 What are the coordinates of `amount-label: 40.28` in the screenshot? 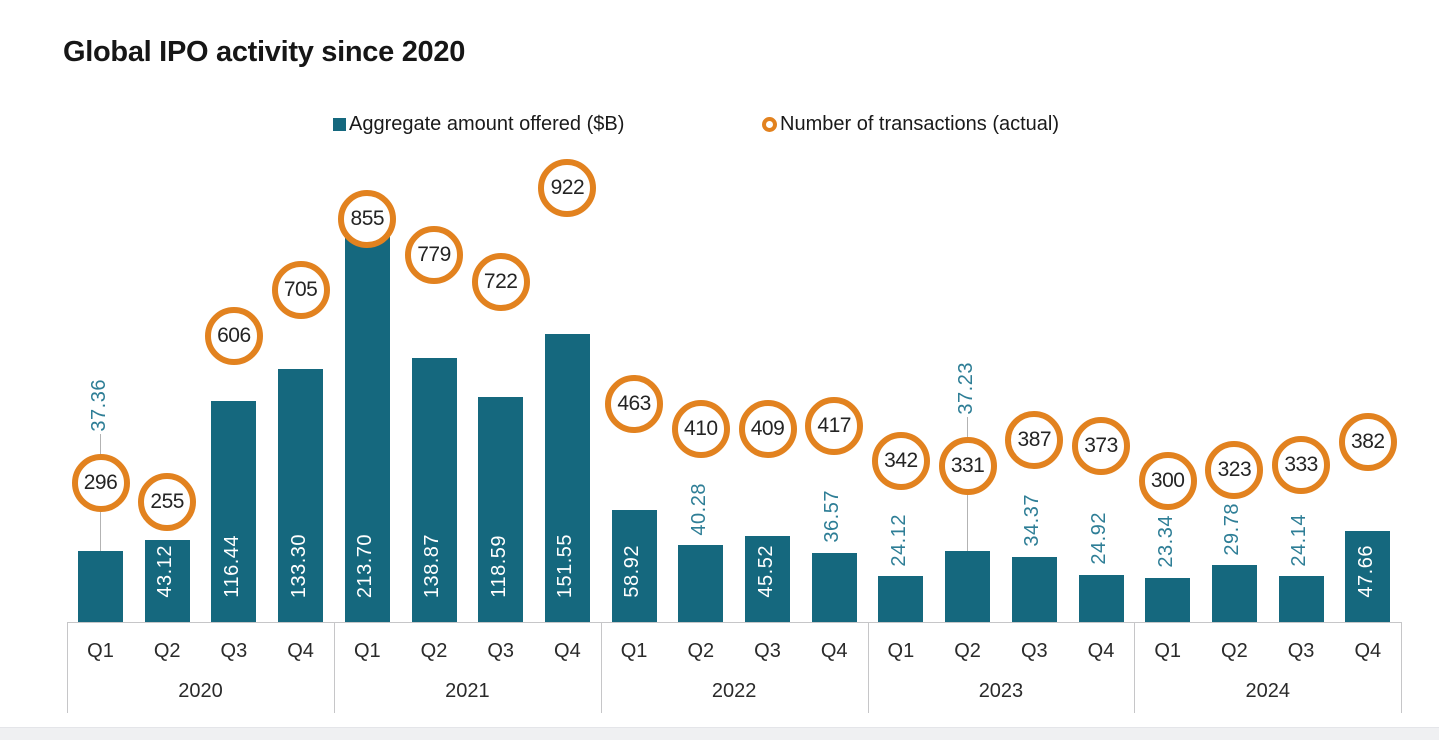 It's located at (698, 509).